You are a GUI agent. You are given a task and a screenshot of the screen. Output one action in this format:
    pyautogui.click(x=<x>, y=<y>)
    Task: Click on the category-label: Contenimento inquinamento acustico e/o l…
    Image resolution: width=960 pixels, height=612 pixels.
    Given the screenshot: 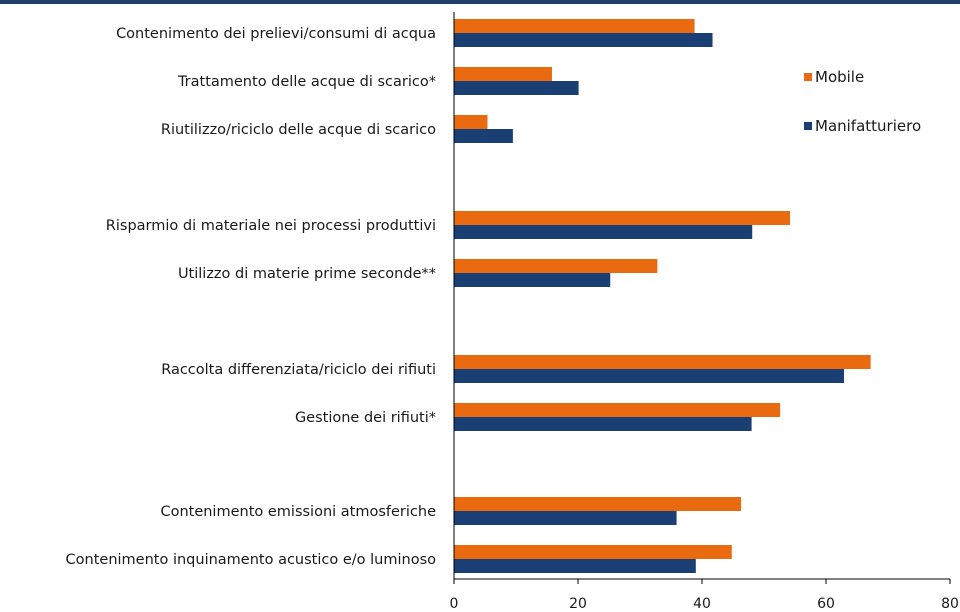 What is the action you would take?
    pyautogui.click(x=251, y=560)
    